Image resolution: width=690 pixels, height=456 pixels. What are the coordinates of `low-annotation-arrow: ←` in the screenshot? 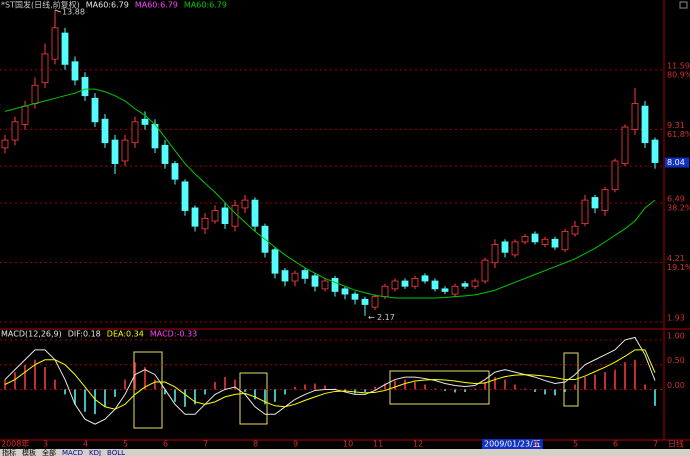 It's located at (371, 317).